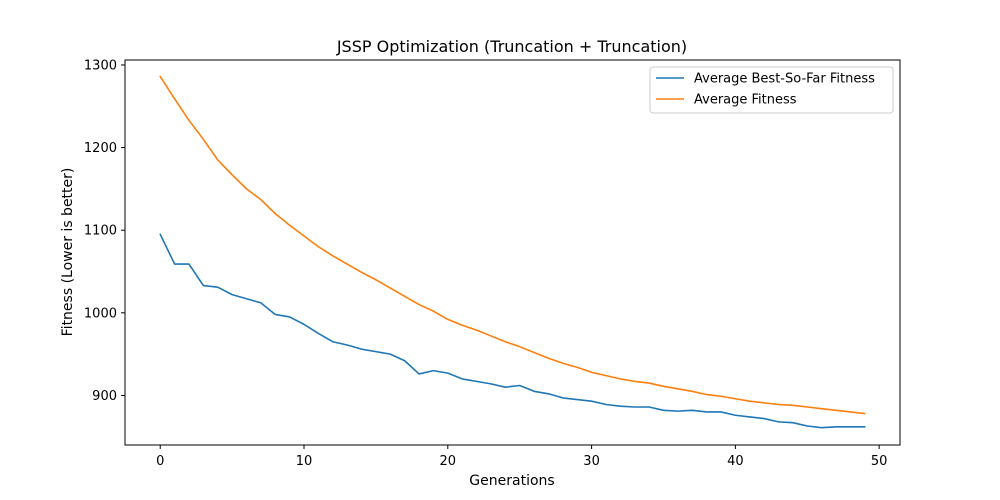 The image size is (1000, 500). Describe the element at coordinates (745, 100) in the screenshot. I see `legend-label-1: Average Fitness` at that location.